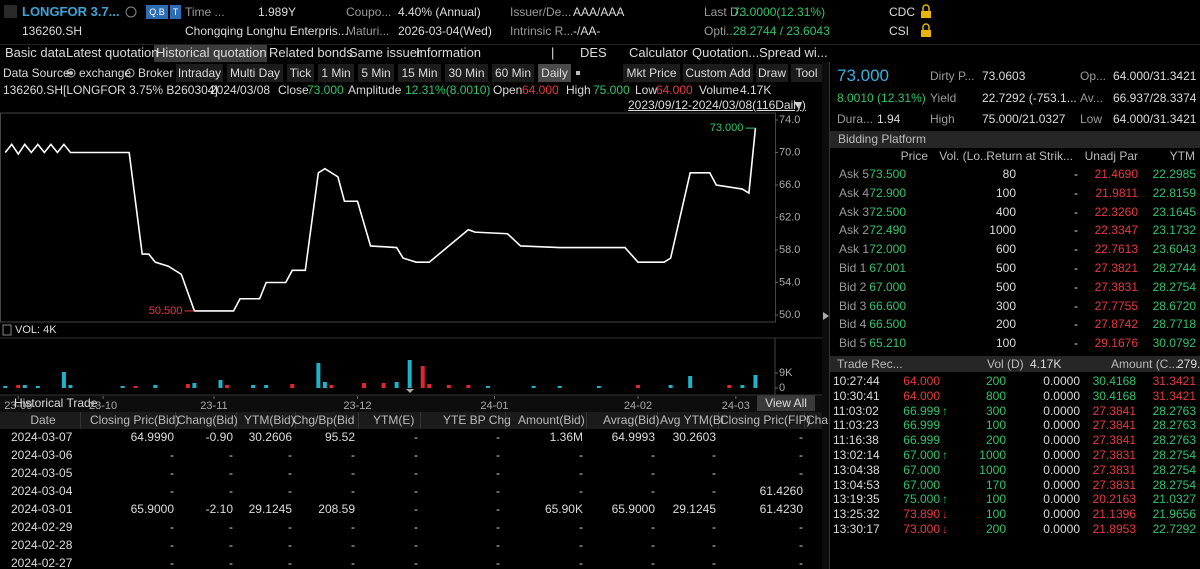 This screenshot has height=569, width=1200. Describe the element at coordinates (854, 192) in the screenshot. I see `row-label: Ask 4` at that location.